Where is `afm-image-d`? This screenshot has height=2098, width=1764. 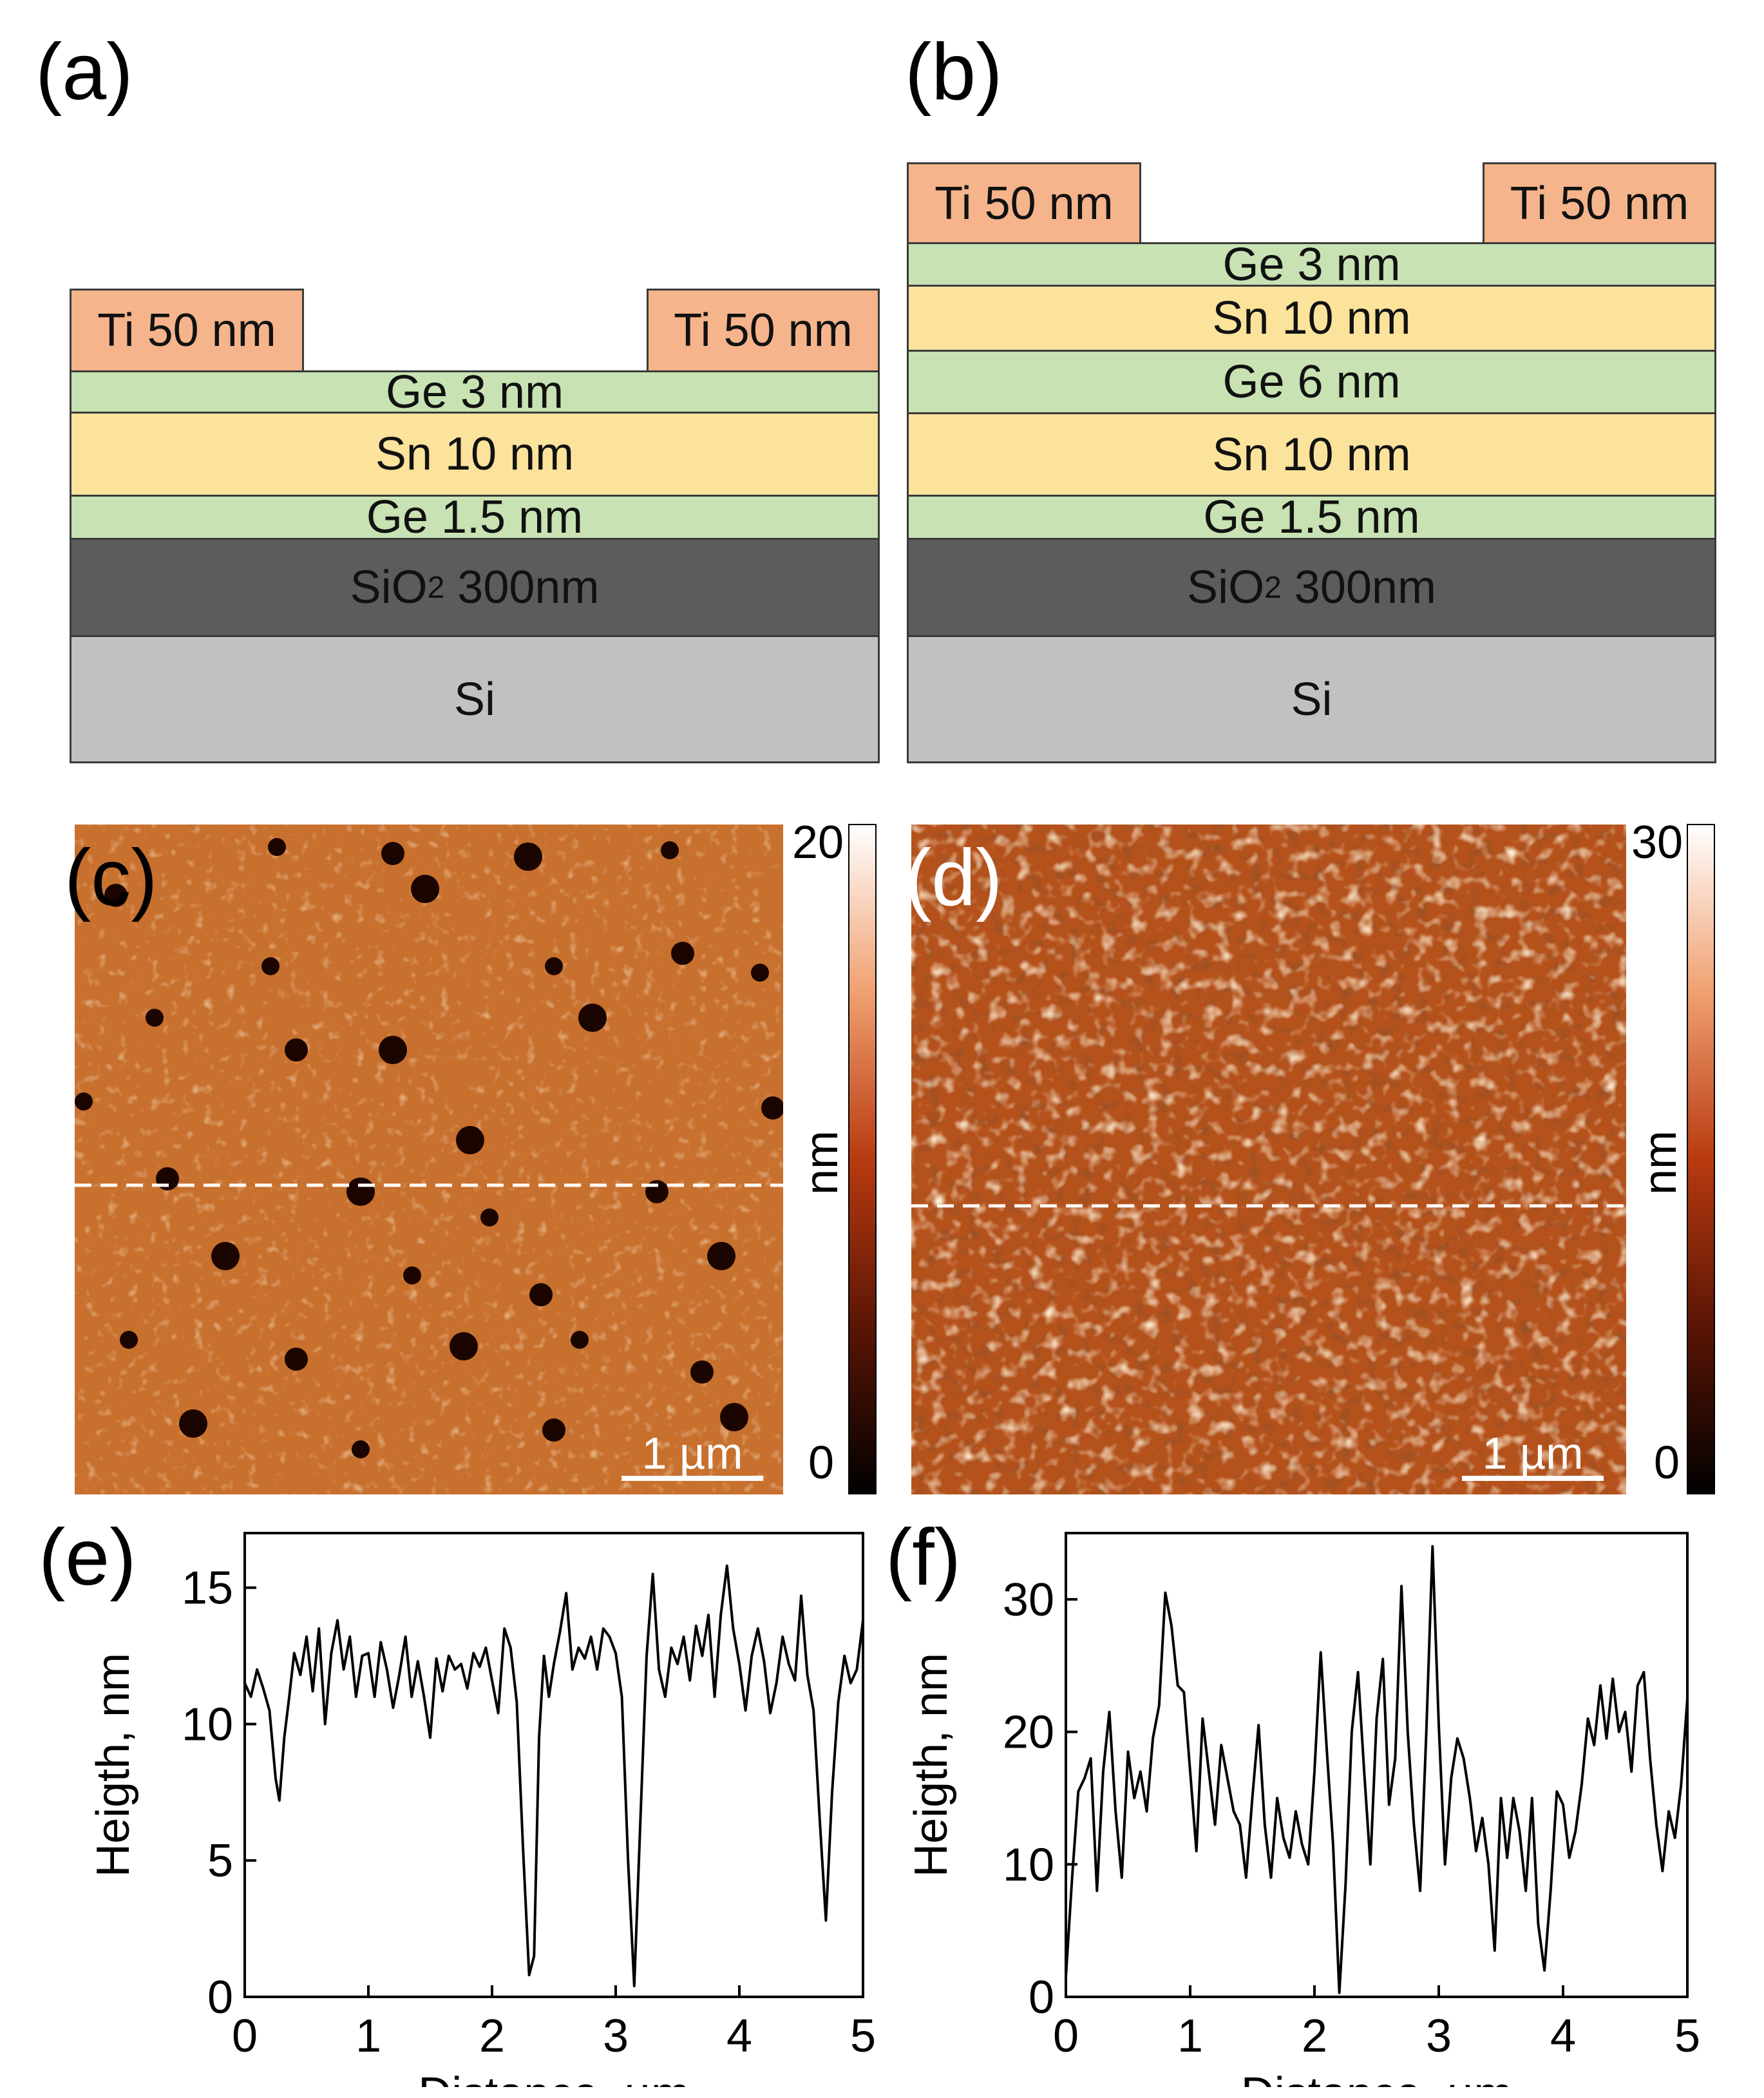
afm-image-d is located at coordinates (1268, 1159).